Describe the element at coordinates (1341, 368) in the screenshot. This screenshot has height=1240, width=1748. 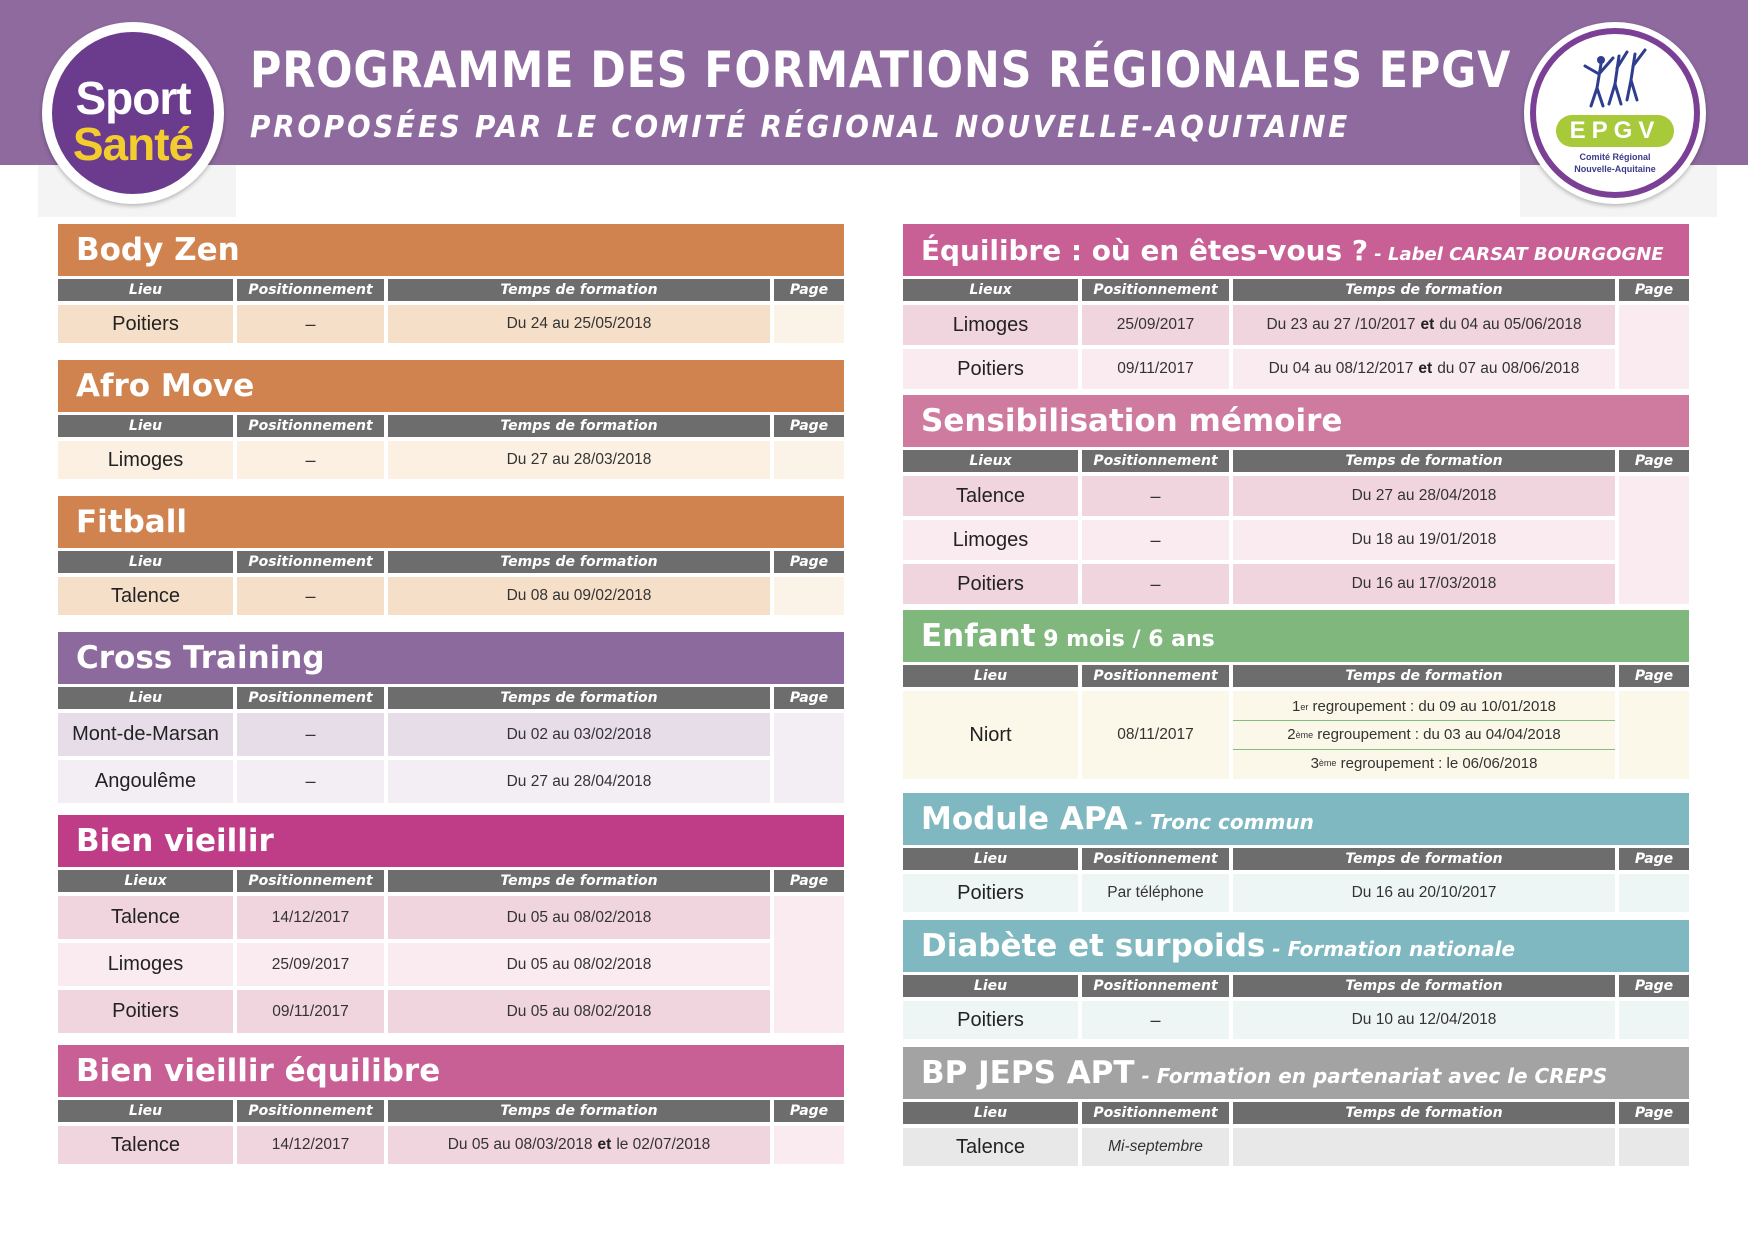
I see `temps-part-a: Du 04 au 08/12/2017` at that location.